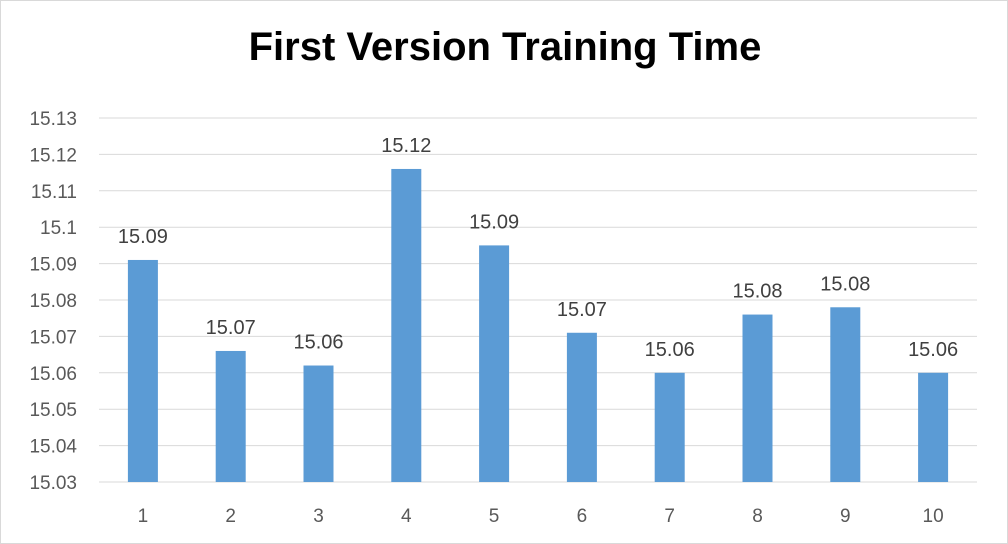 The image size is (1008, 544). What do you see at coordinates (54, 192) in the screenshot?
I see `y-tick-label: 15.11` at bounding box center [54, 192].